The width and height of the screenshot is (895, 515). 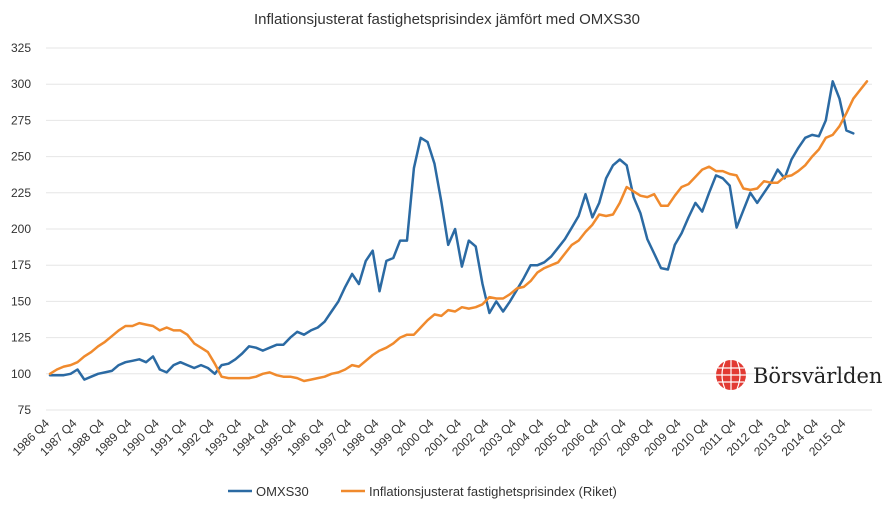 I want to click on brand-logo: Börsvärlden, so click(x=799, y=375).